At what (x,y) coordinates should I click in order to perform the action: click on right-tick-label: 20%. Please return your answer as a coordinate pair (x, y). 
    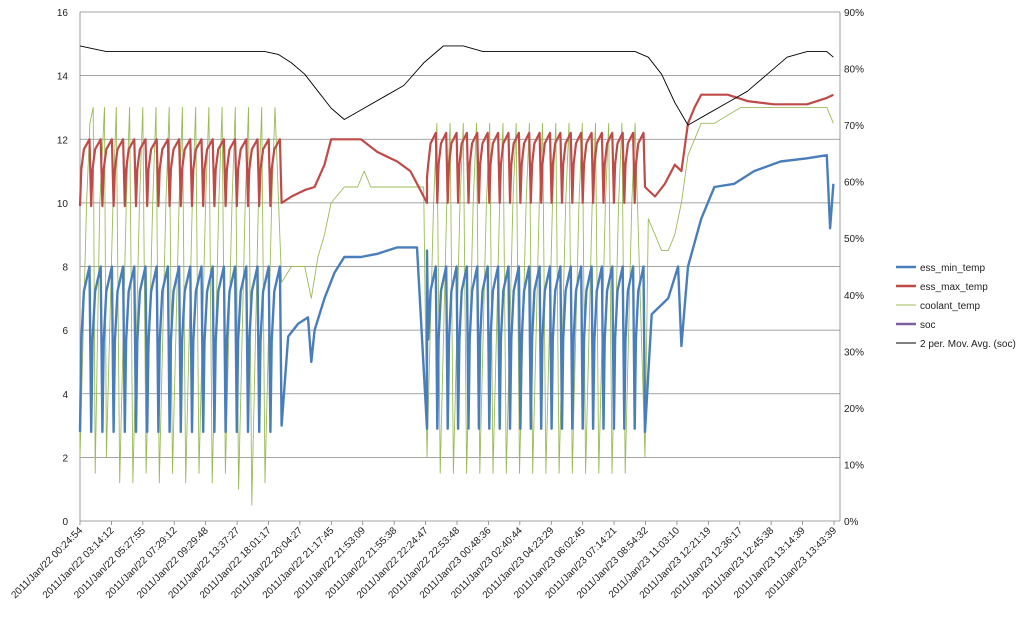
    Looking at the image, I should click on (854, 409).